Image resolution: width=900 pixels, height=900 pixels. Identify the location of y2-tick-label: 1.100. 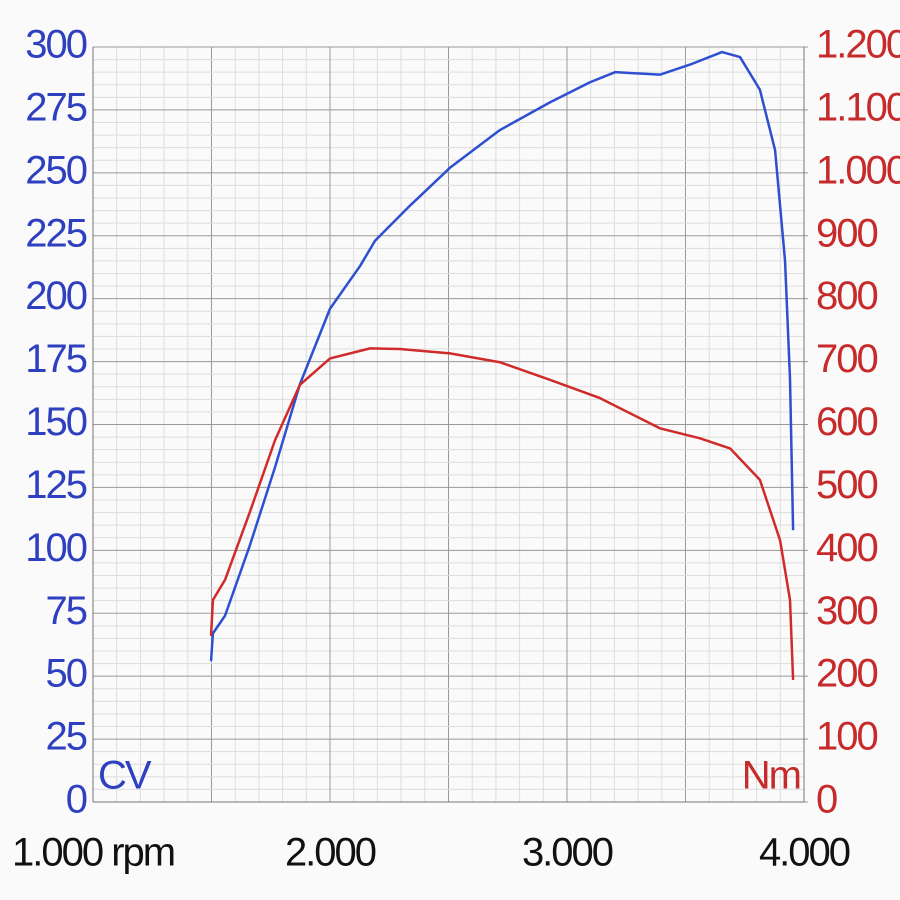
(858, 107).